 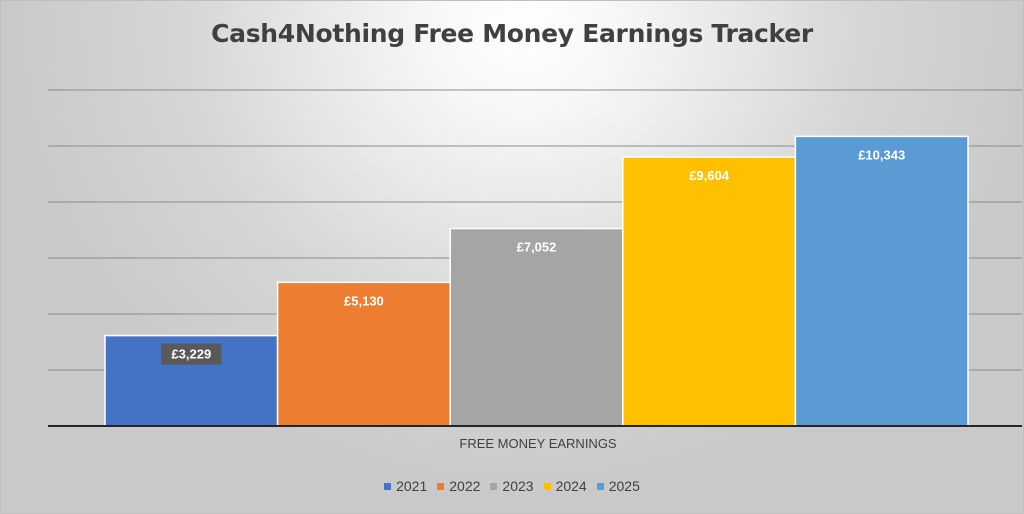 I want to click on legend-swatch-2025, so click(x=600, y=486).